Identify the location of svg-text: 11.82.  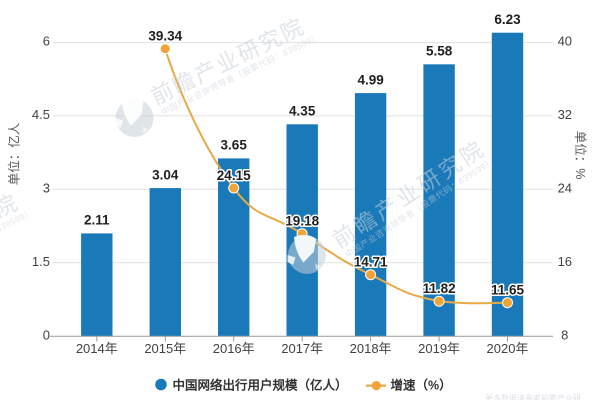
(439, 288).